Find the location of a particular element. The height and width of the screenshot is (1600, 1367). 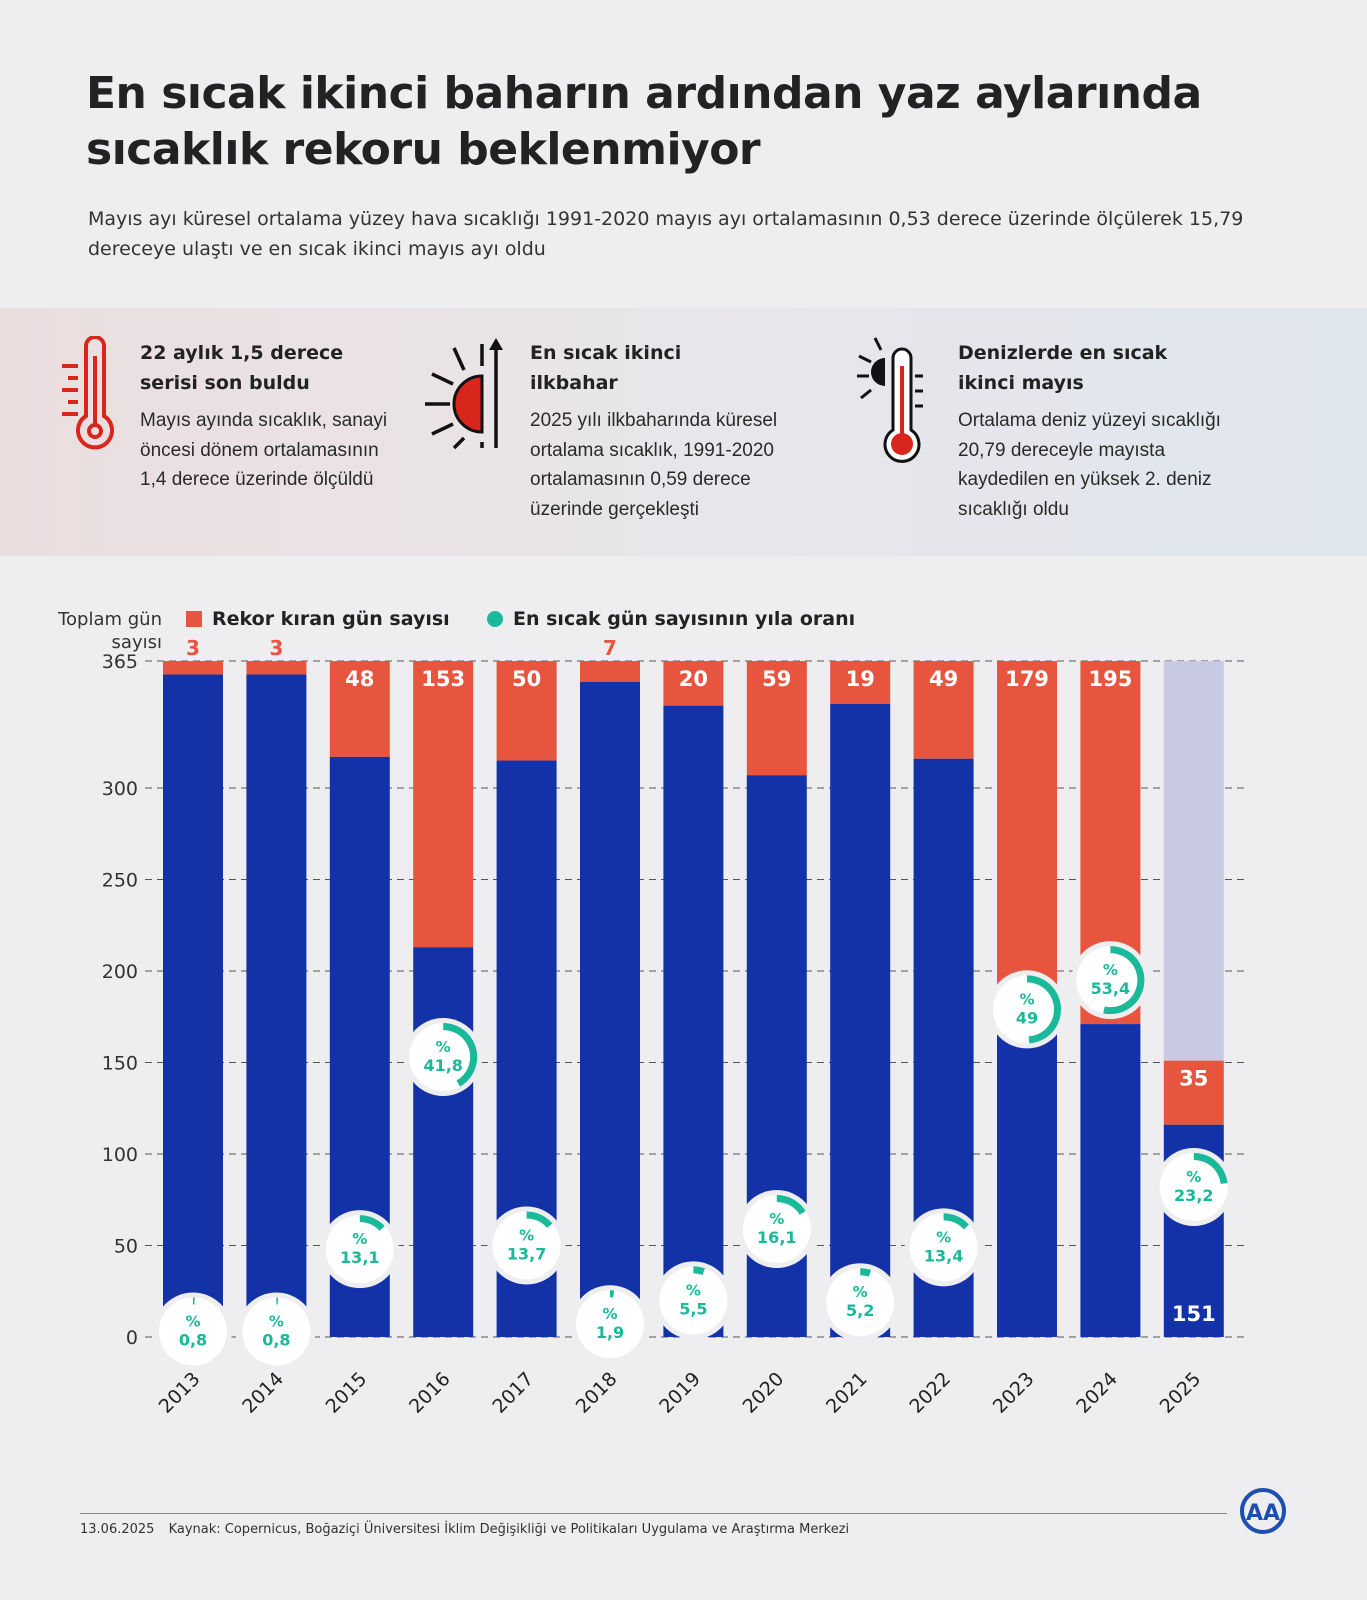

y-tick-label: 150 is located at coordinates (120, 1064).